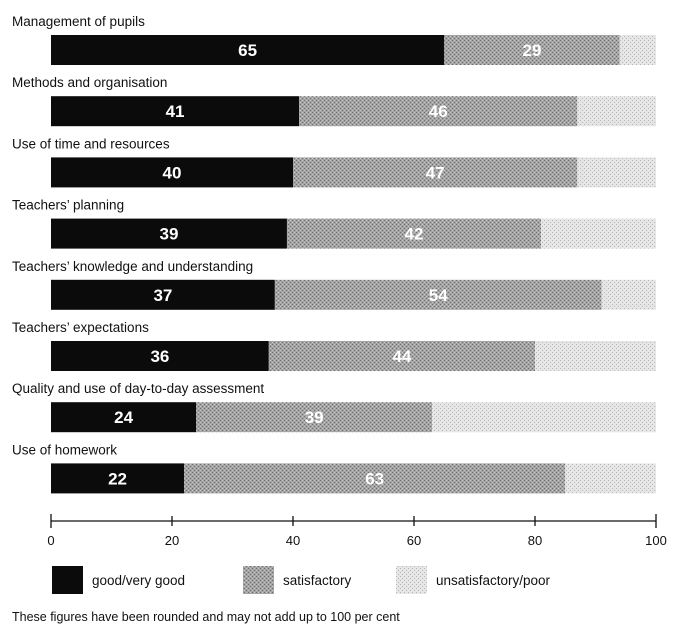 Image resolution: width=677 pixels, height=626 pixels. Describe the element at coordinates (132, 266) in the screenshot. I see `category-label-teachers-knowledge-and-understanding: Teachers’ knowledge and understanding` at that location.